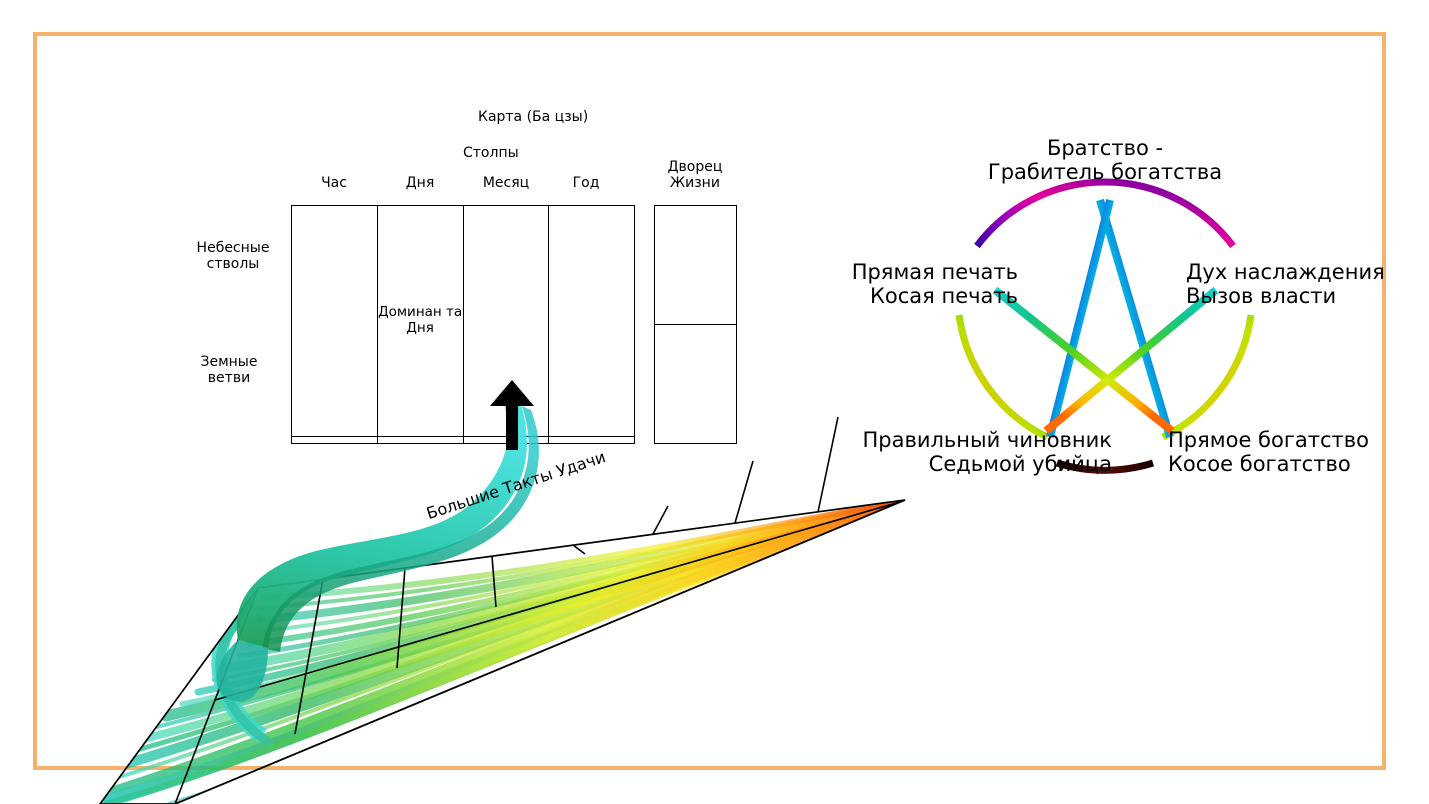 The width and height of the screenshot is (1429, 804). Describe the element at coordinates (516, 485) in the screenshot. I see `luck-periods-label: Большие Такты Удачи` at that location.